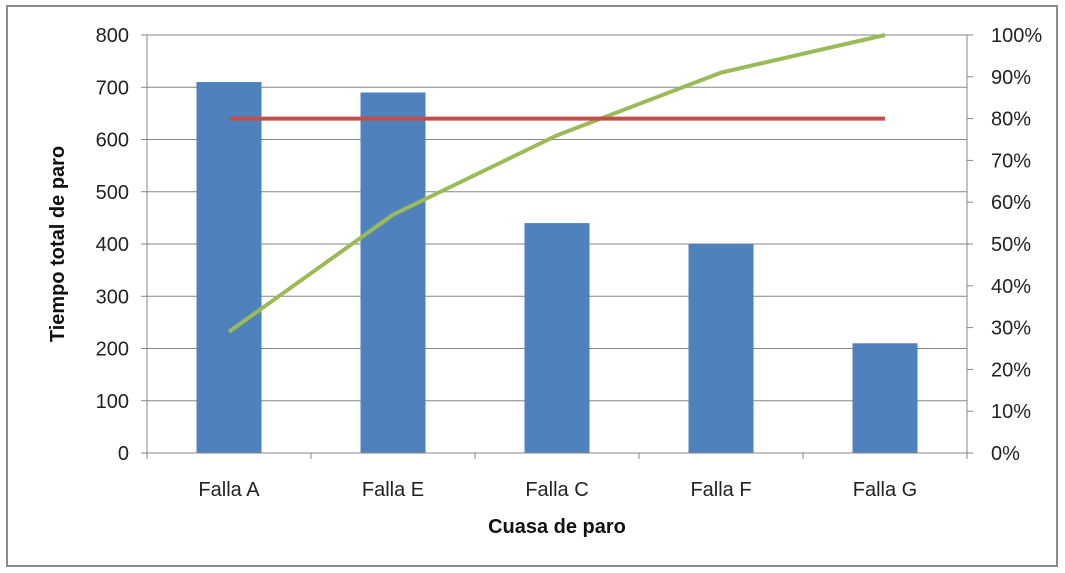 Image resolution: width=1065 pixels, height=573 pixels. Describe the element at coordinates (720, 490) in the screenshot. I see `x-tick-label: Falla F` at that location.